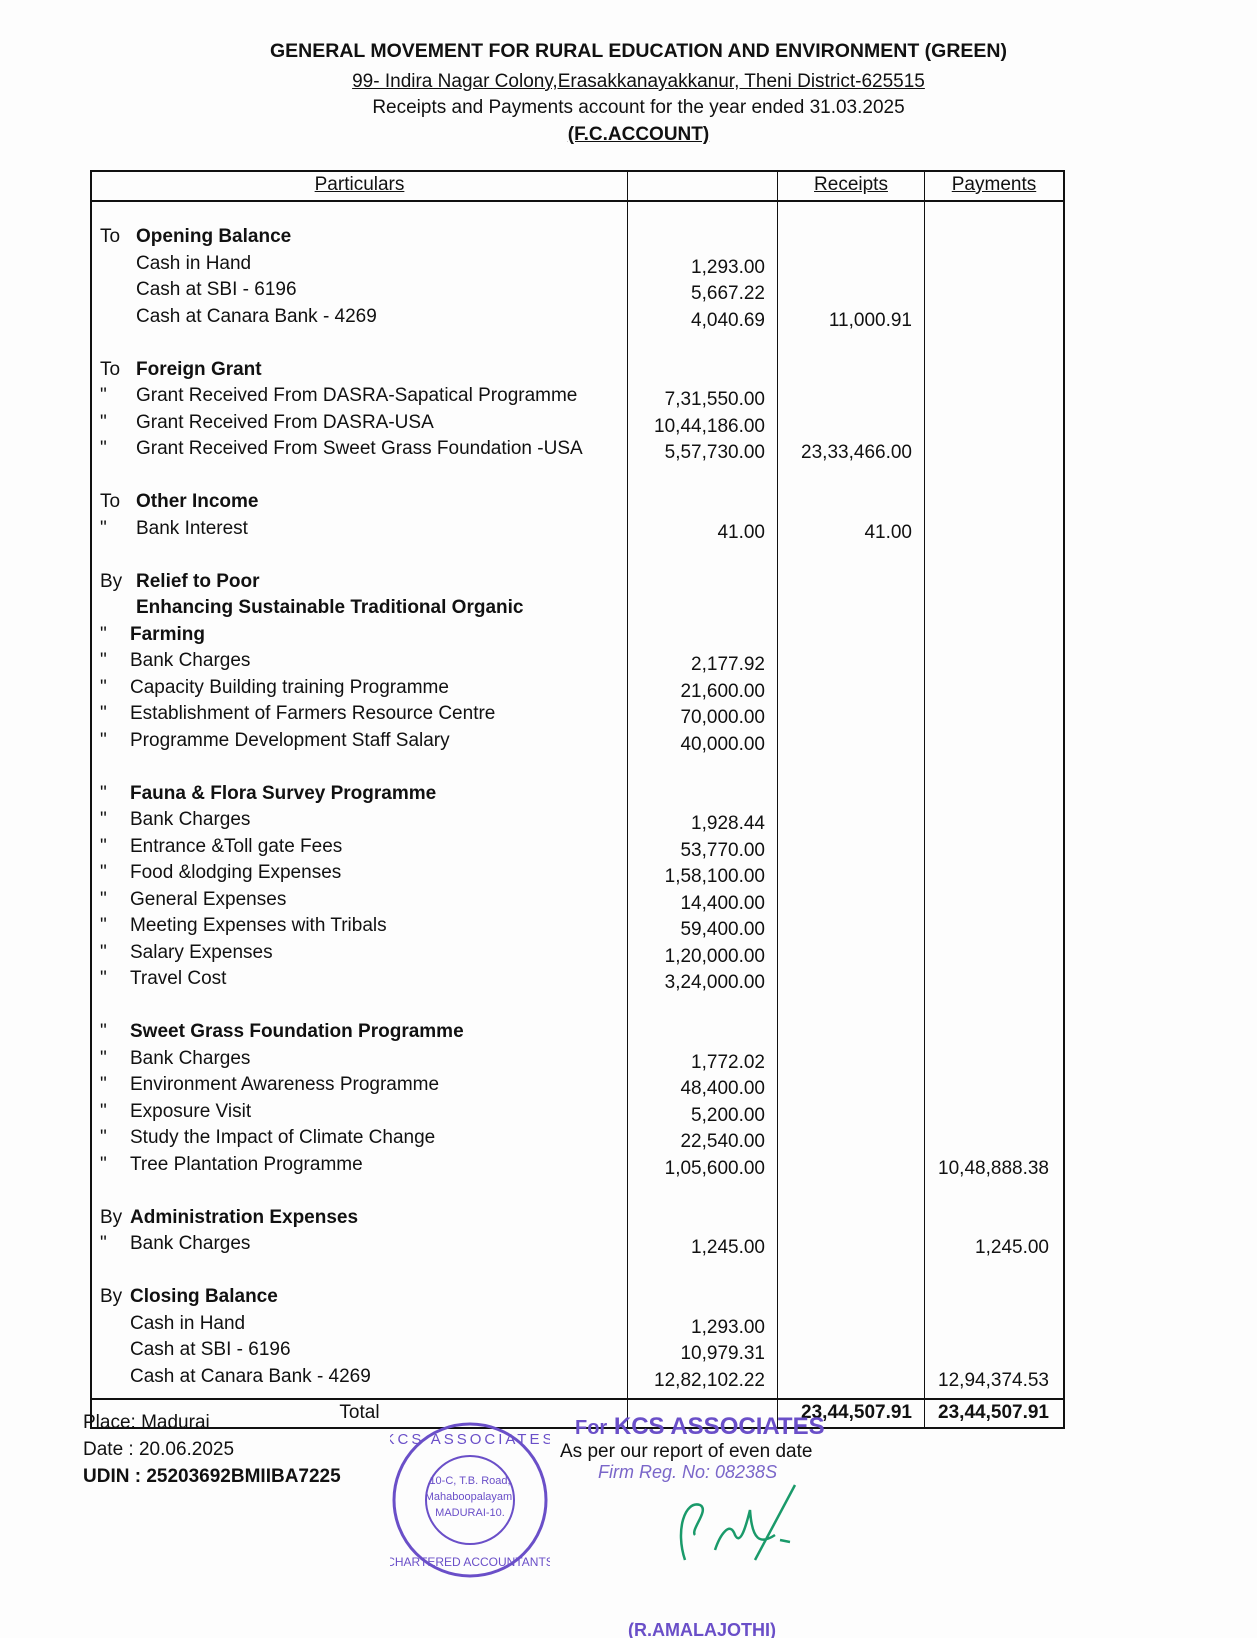  Describe the element at coordinates (289, 687) in the screenshot. I see `row-label: Capacity Building training Programme` at that location.